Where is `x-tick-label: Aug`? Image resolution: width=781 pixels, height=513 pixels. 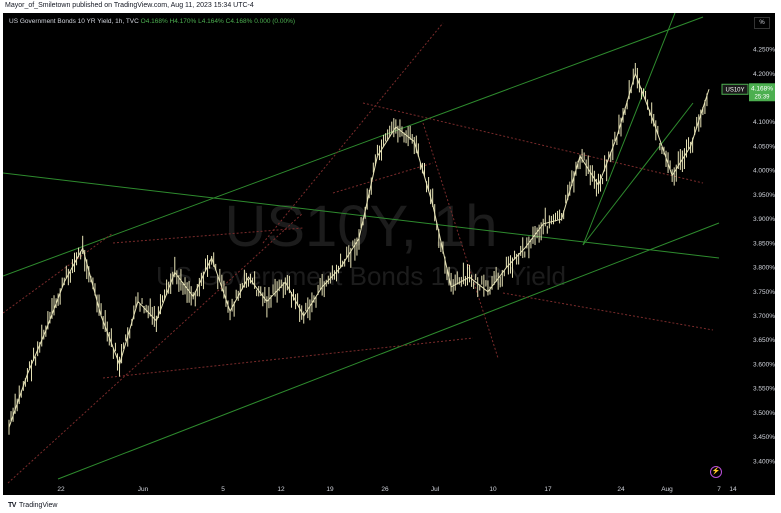
x-tick-label: Aug is located at coordinates (667, 489).